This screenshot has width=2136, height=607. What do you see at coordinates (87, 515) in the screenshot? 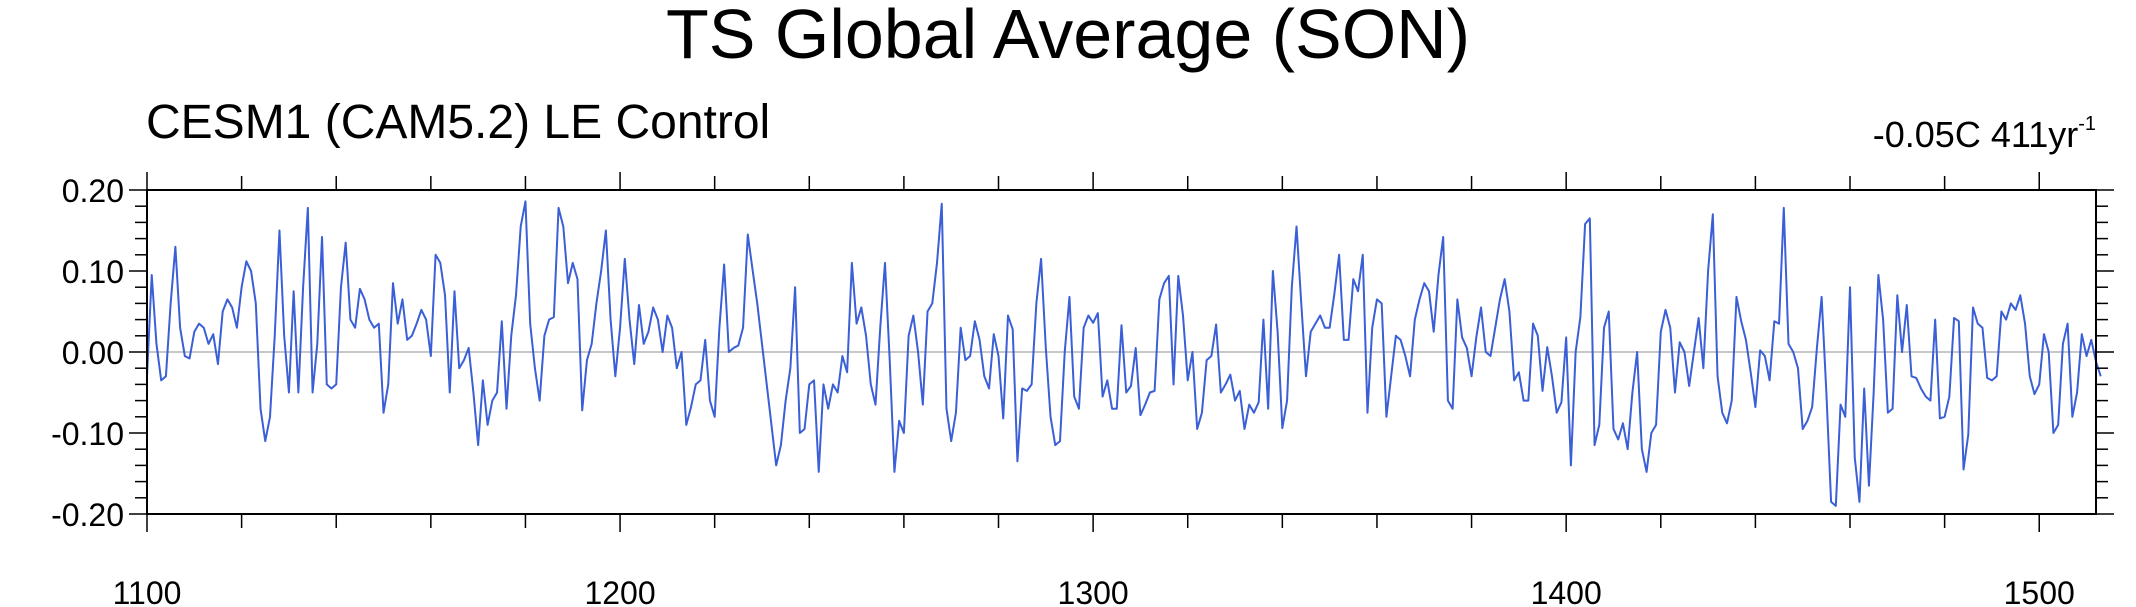
I see `y-tick-label: -0.20` at bounding box center [87, 515].